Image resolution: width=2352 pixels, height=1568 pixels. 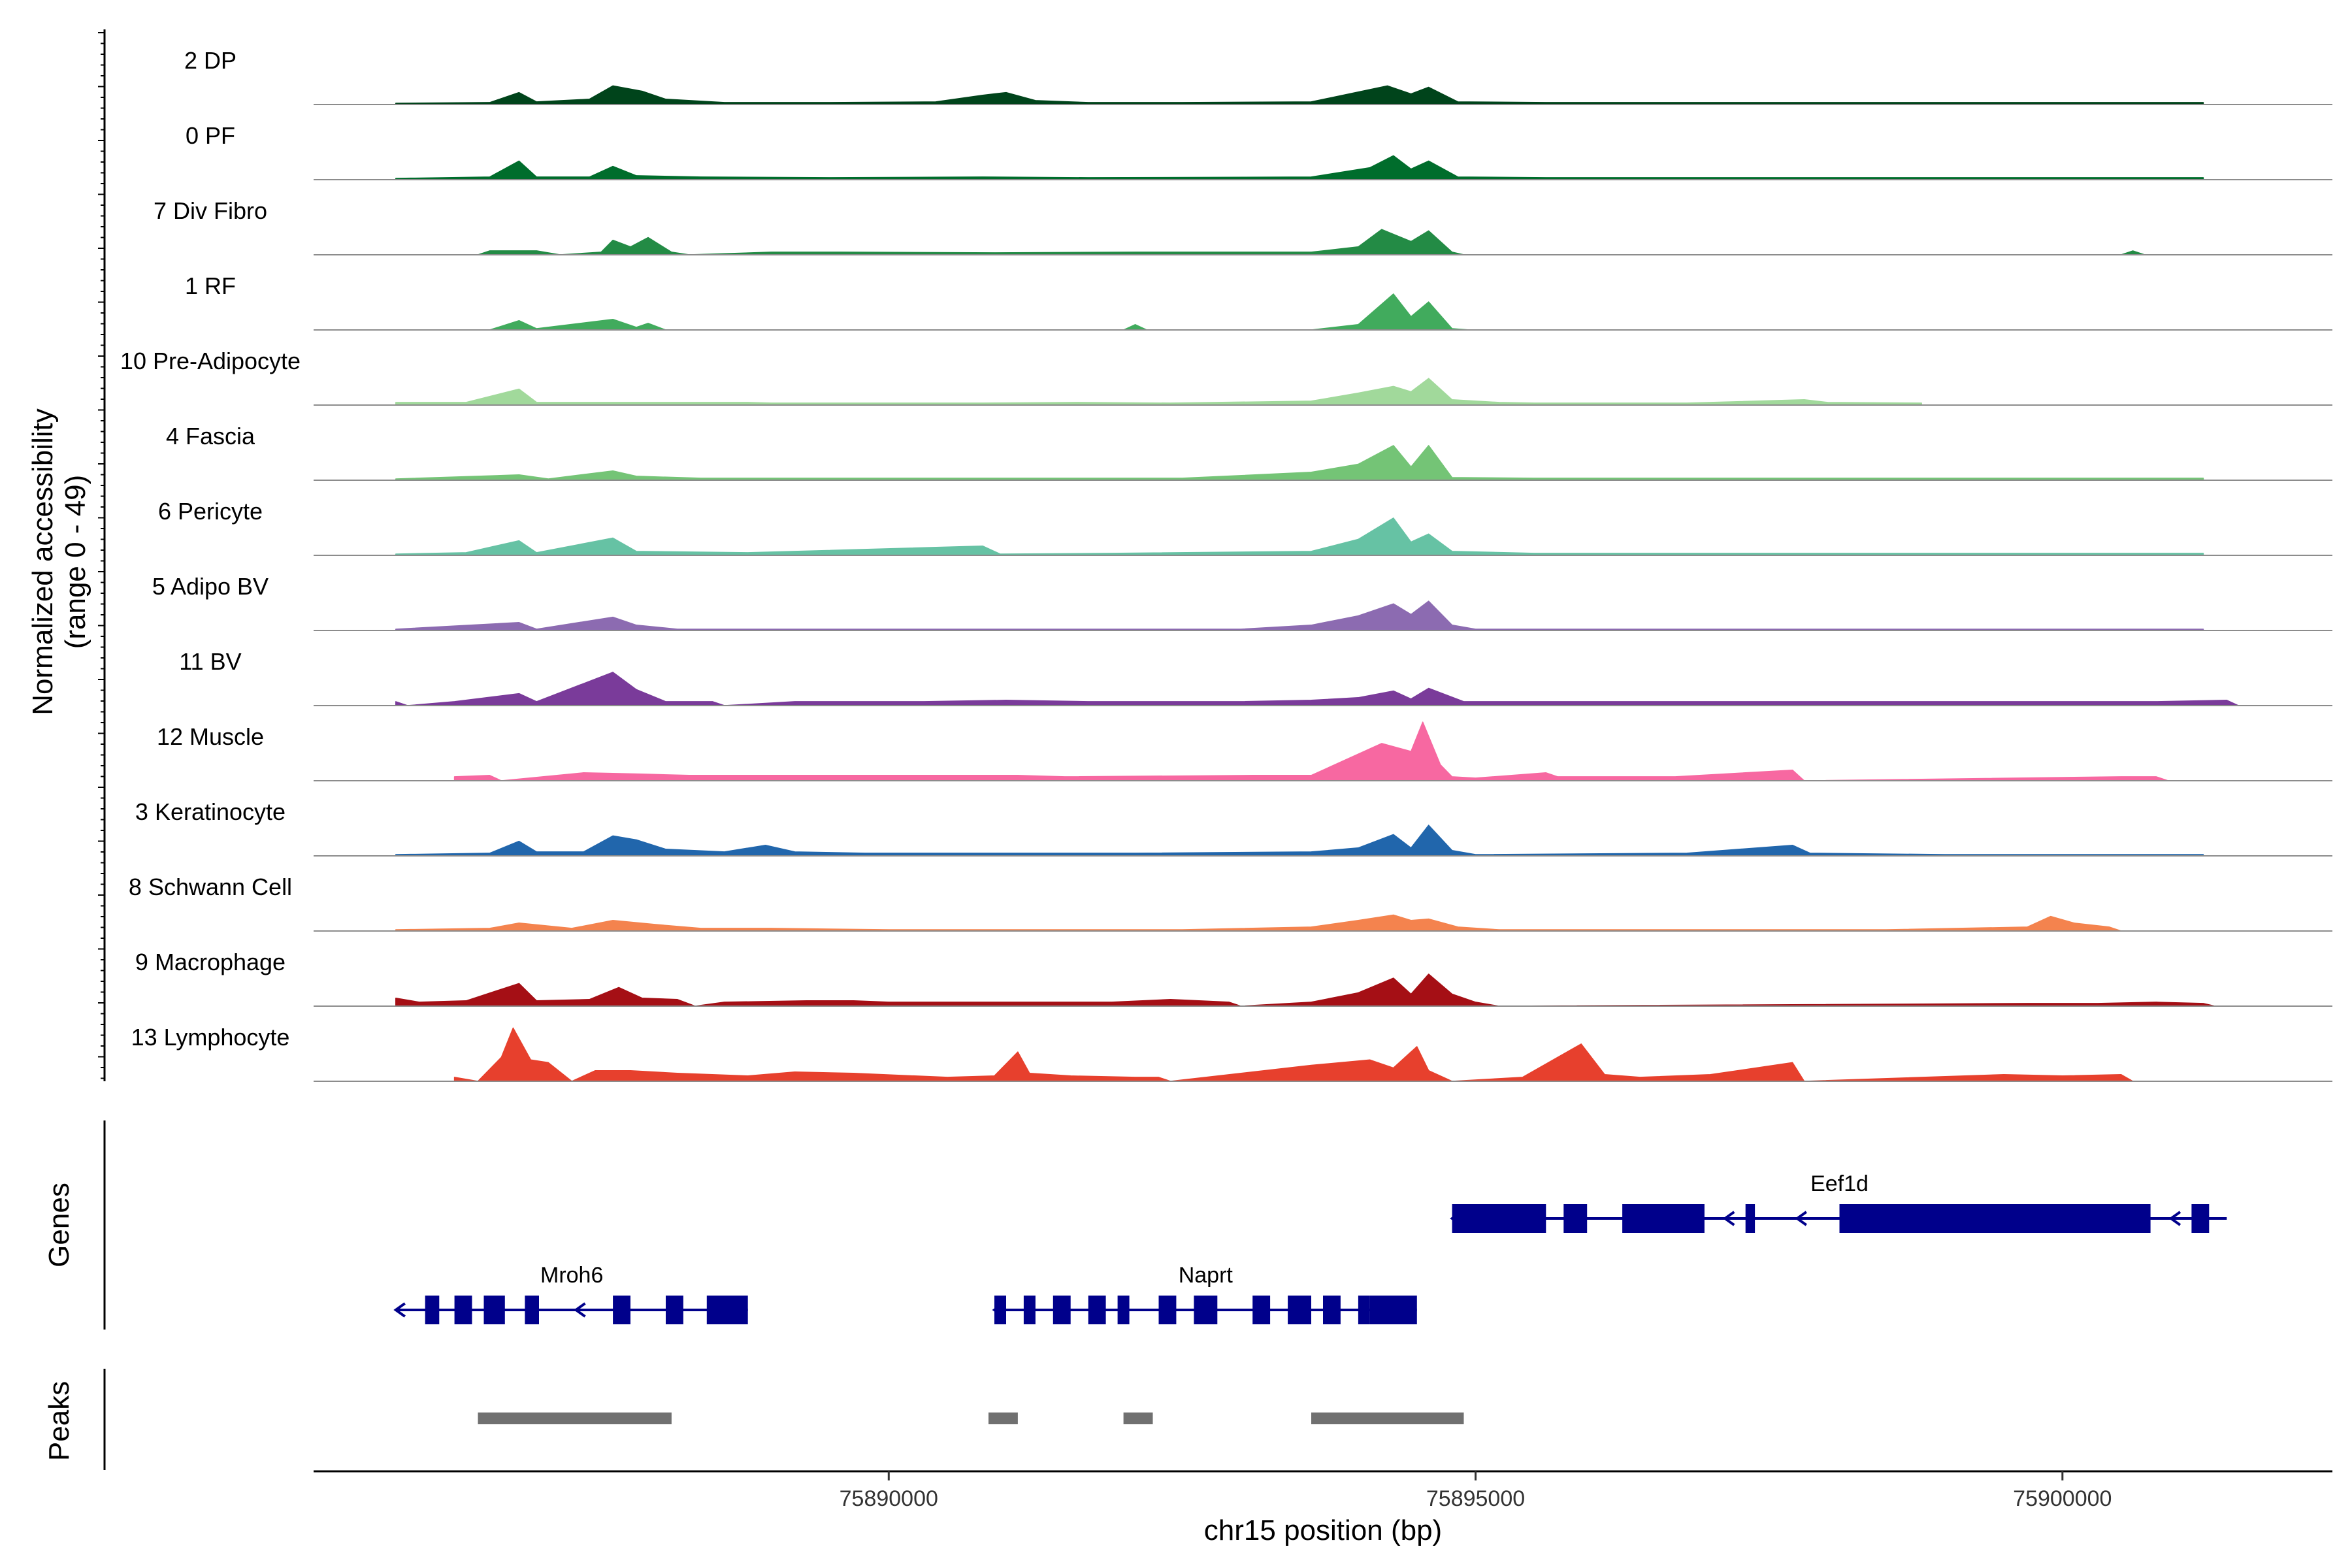 I want to click on coverage-area-10-pre-adipocyte, so click(x=1158, y=392).